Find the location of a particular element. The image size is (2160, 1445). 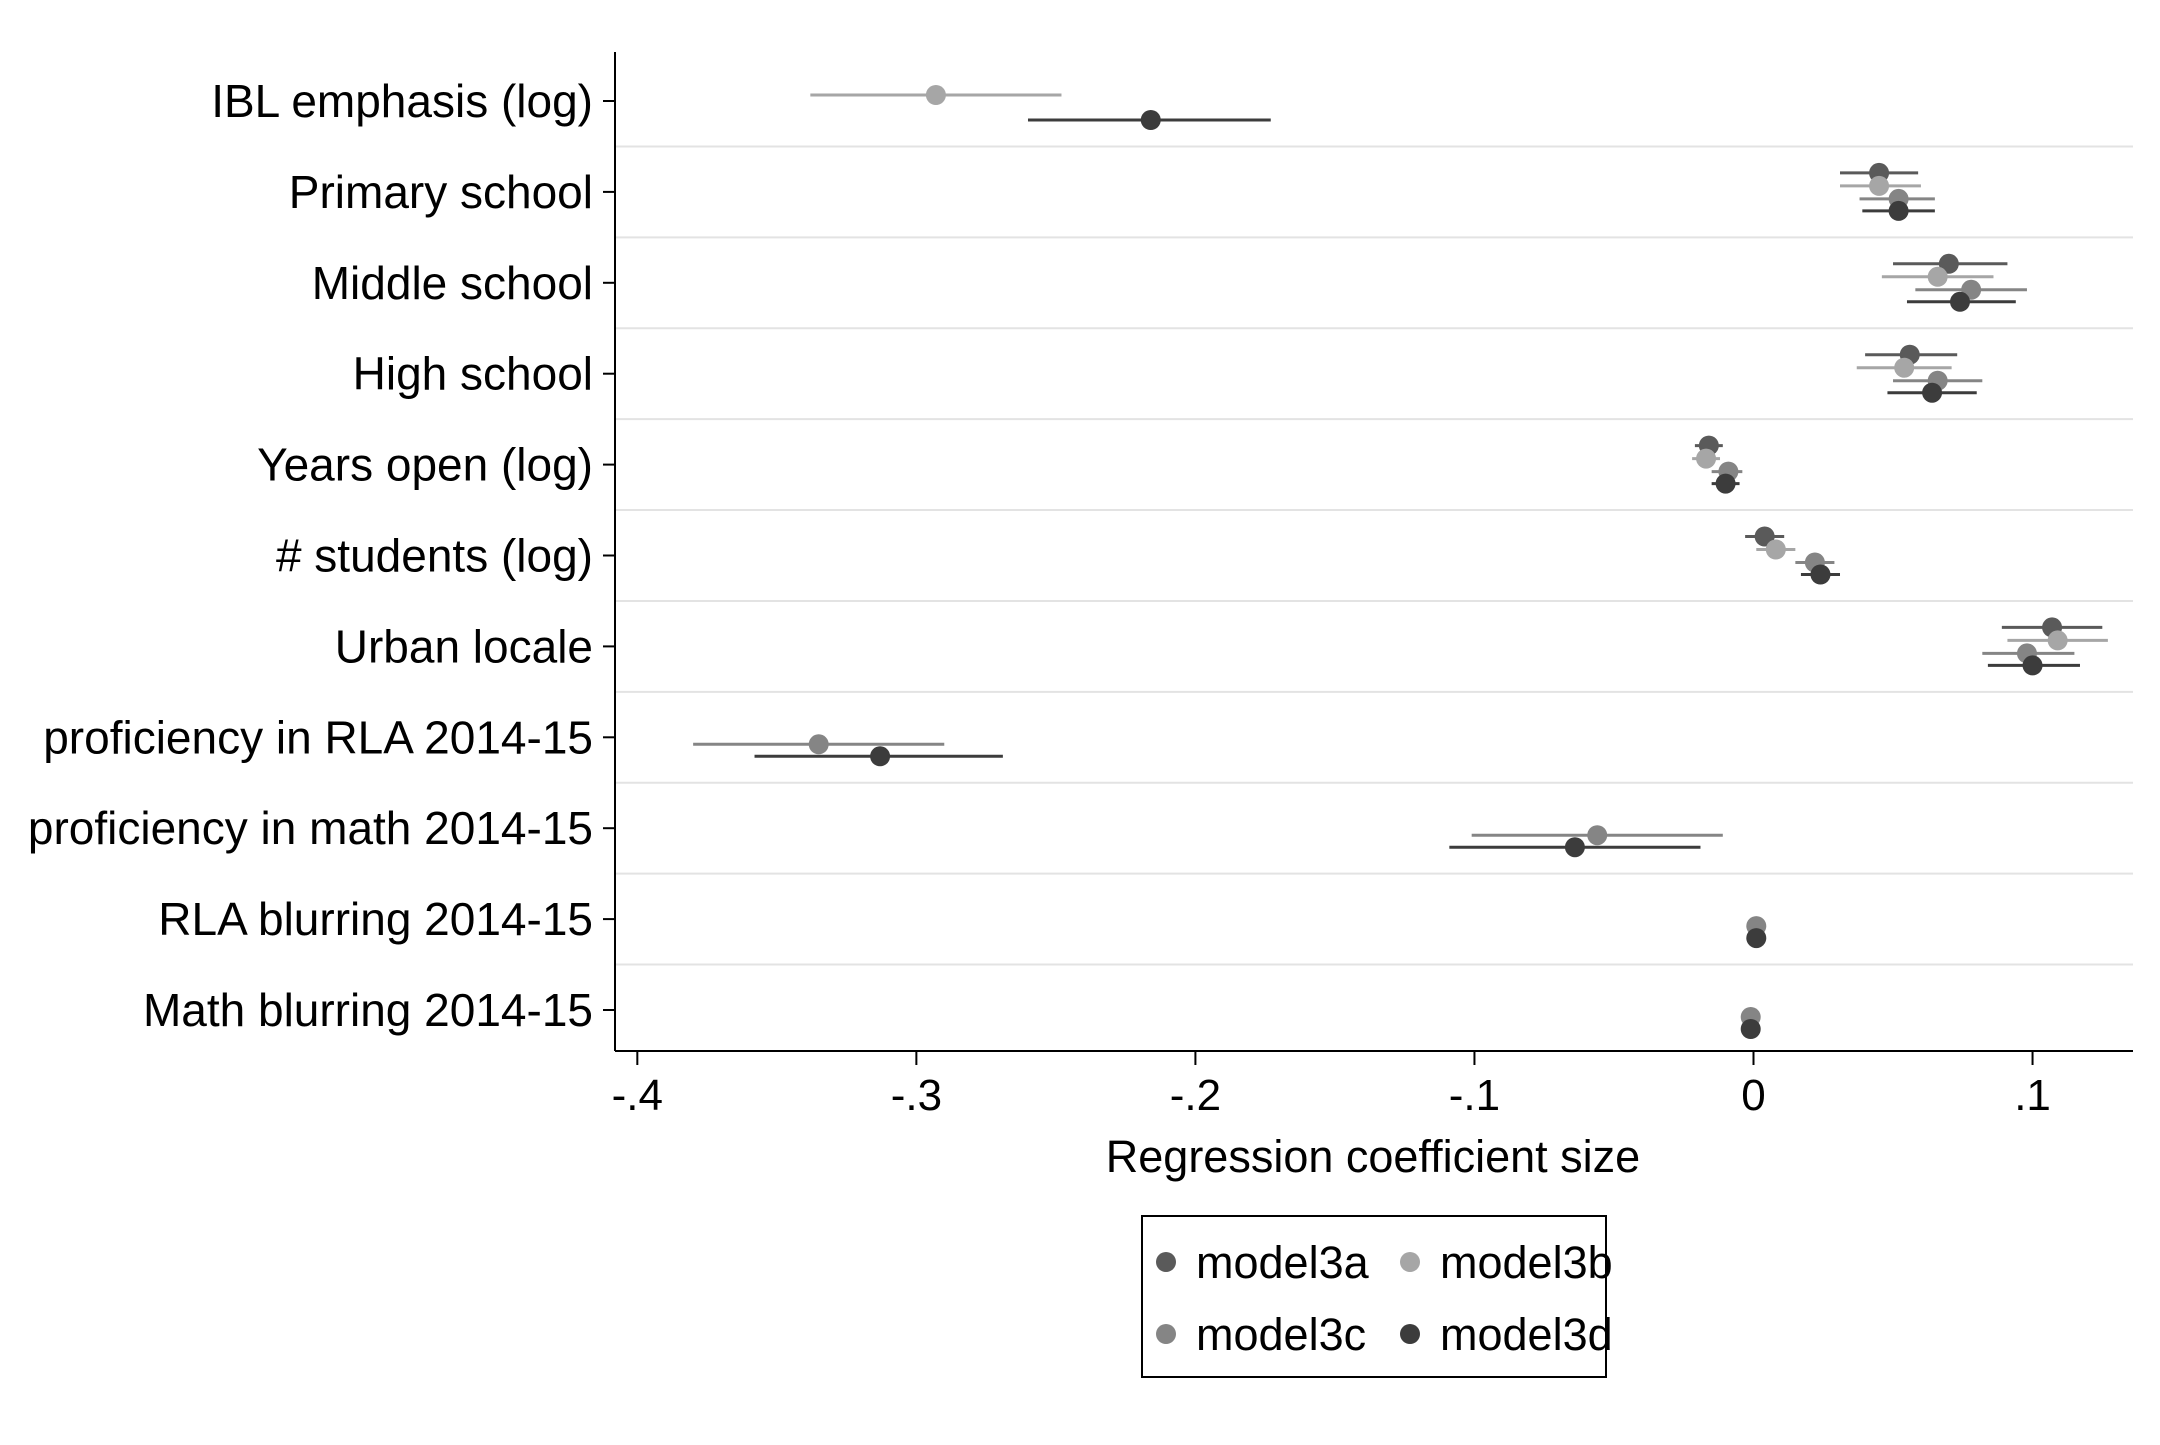

legend-label-model3b: model3b is located at coordinates (1526, 1262).